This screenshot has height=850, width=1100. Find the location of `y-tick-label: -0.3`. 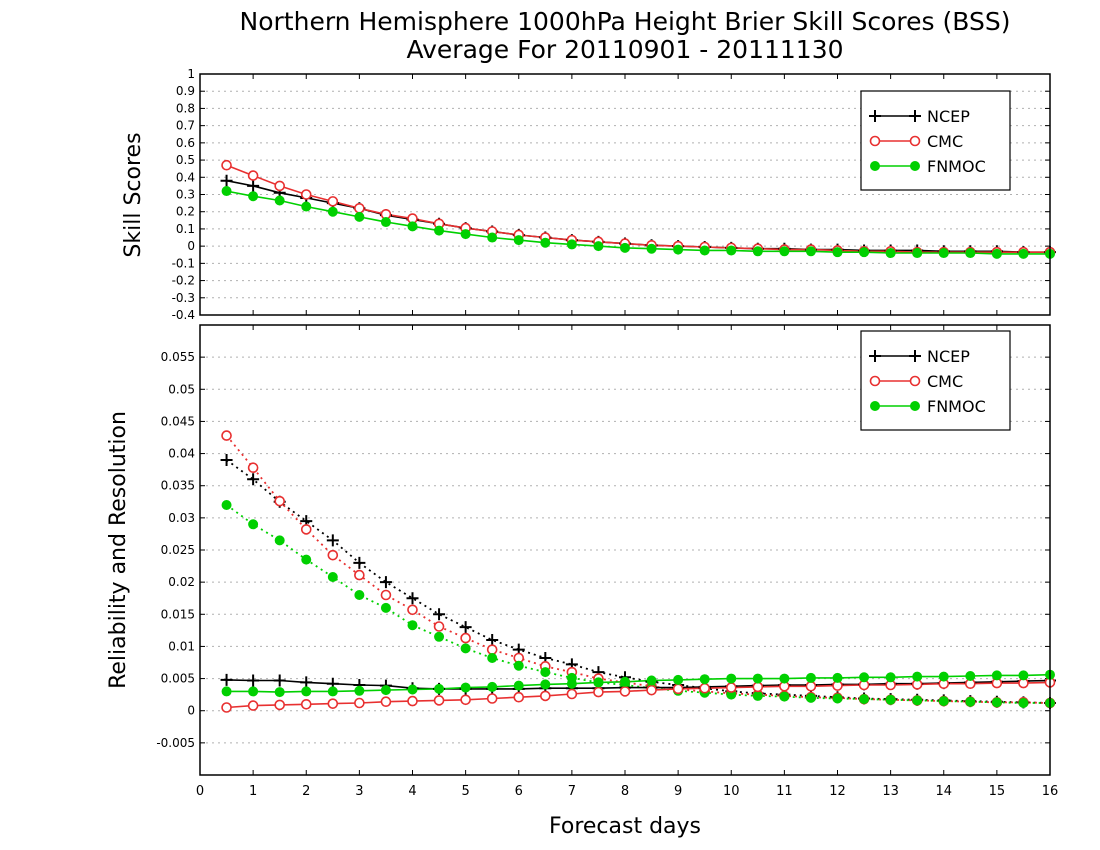

y-tick-label: -0.3 is located at coordinates (183, 298).